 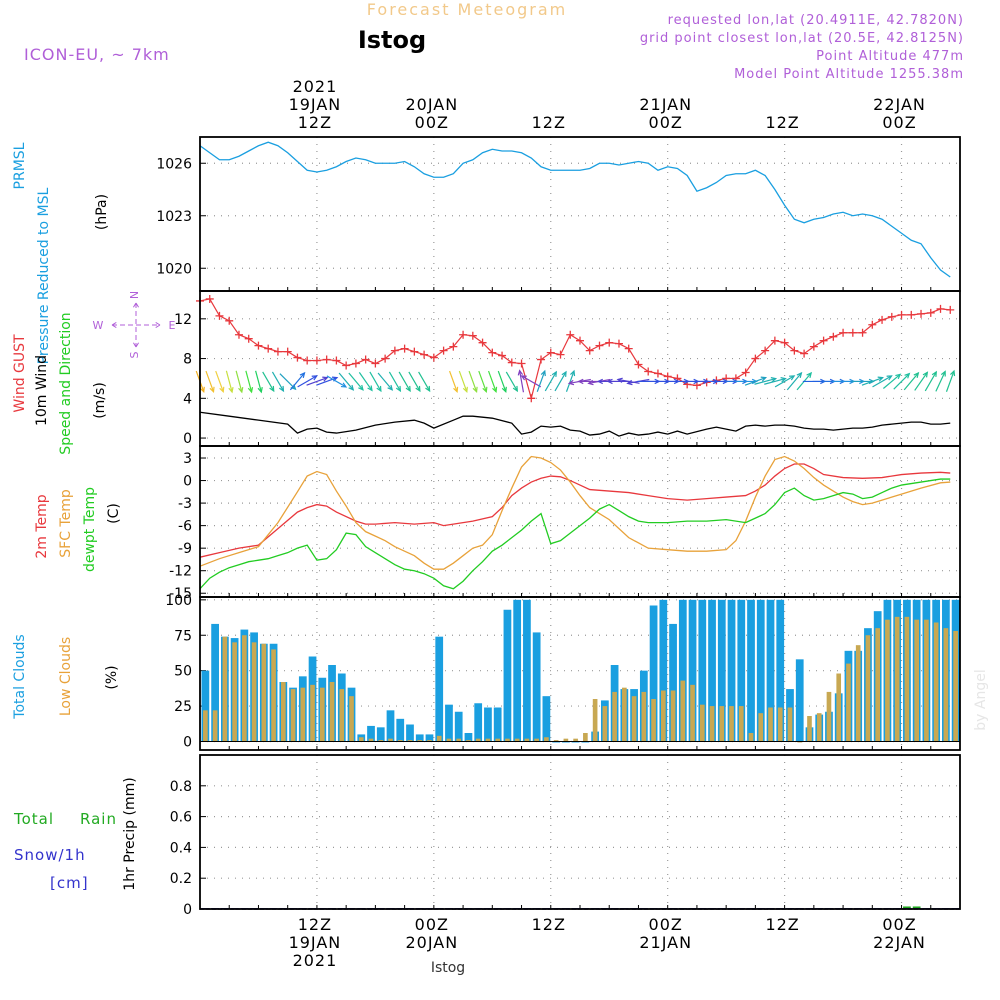 What do you see at coordinates (816, 20) in the screenshot?
I see `requested-coords: requested lon,lat (20.4911E, 42.7820N)` at bounding box center [816, 20].